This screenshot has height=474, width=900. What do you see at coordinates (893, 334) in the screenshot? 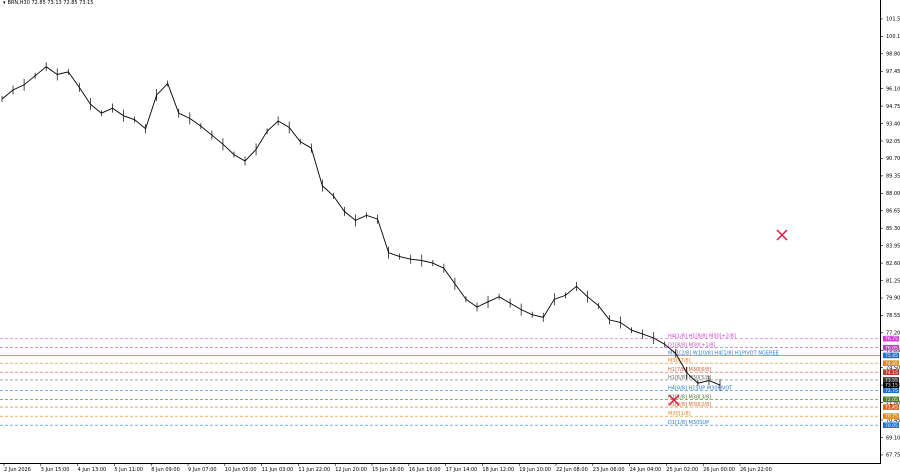
I see `price-tick-label: 77.20` at bounding box center [893, 334].